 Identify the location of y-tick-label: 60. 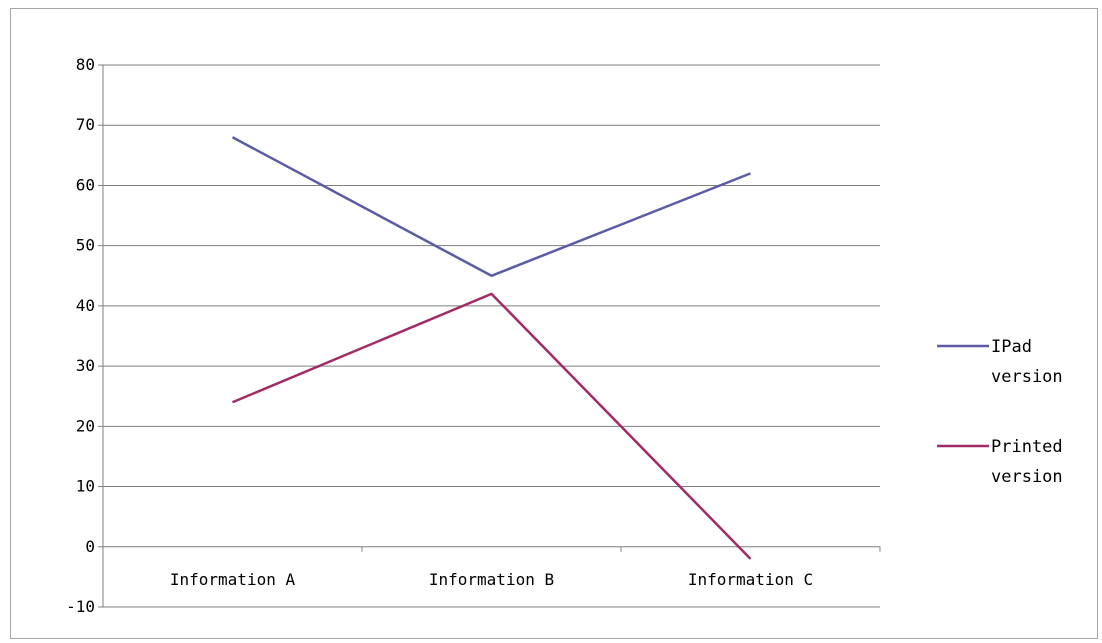
(85, 184).